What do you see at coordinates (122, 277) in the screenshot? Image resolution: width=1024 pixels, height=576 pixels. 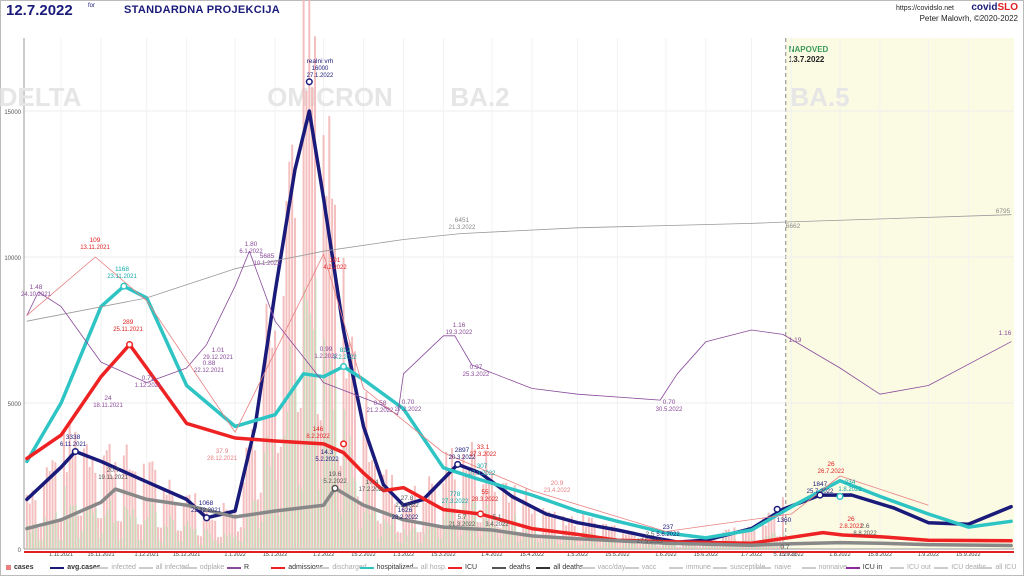 I see `annotation-date: 23.11.2021` at bounding box center [122, 277].